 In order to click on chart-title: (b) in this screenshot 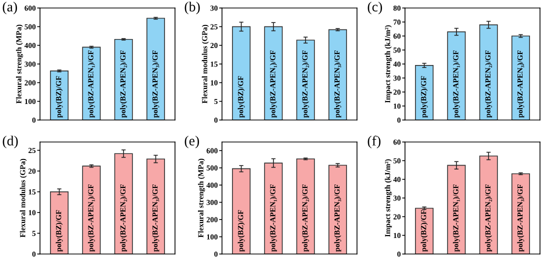, I will do `click(192, 8)`.